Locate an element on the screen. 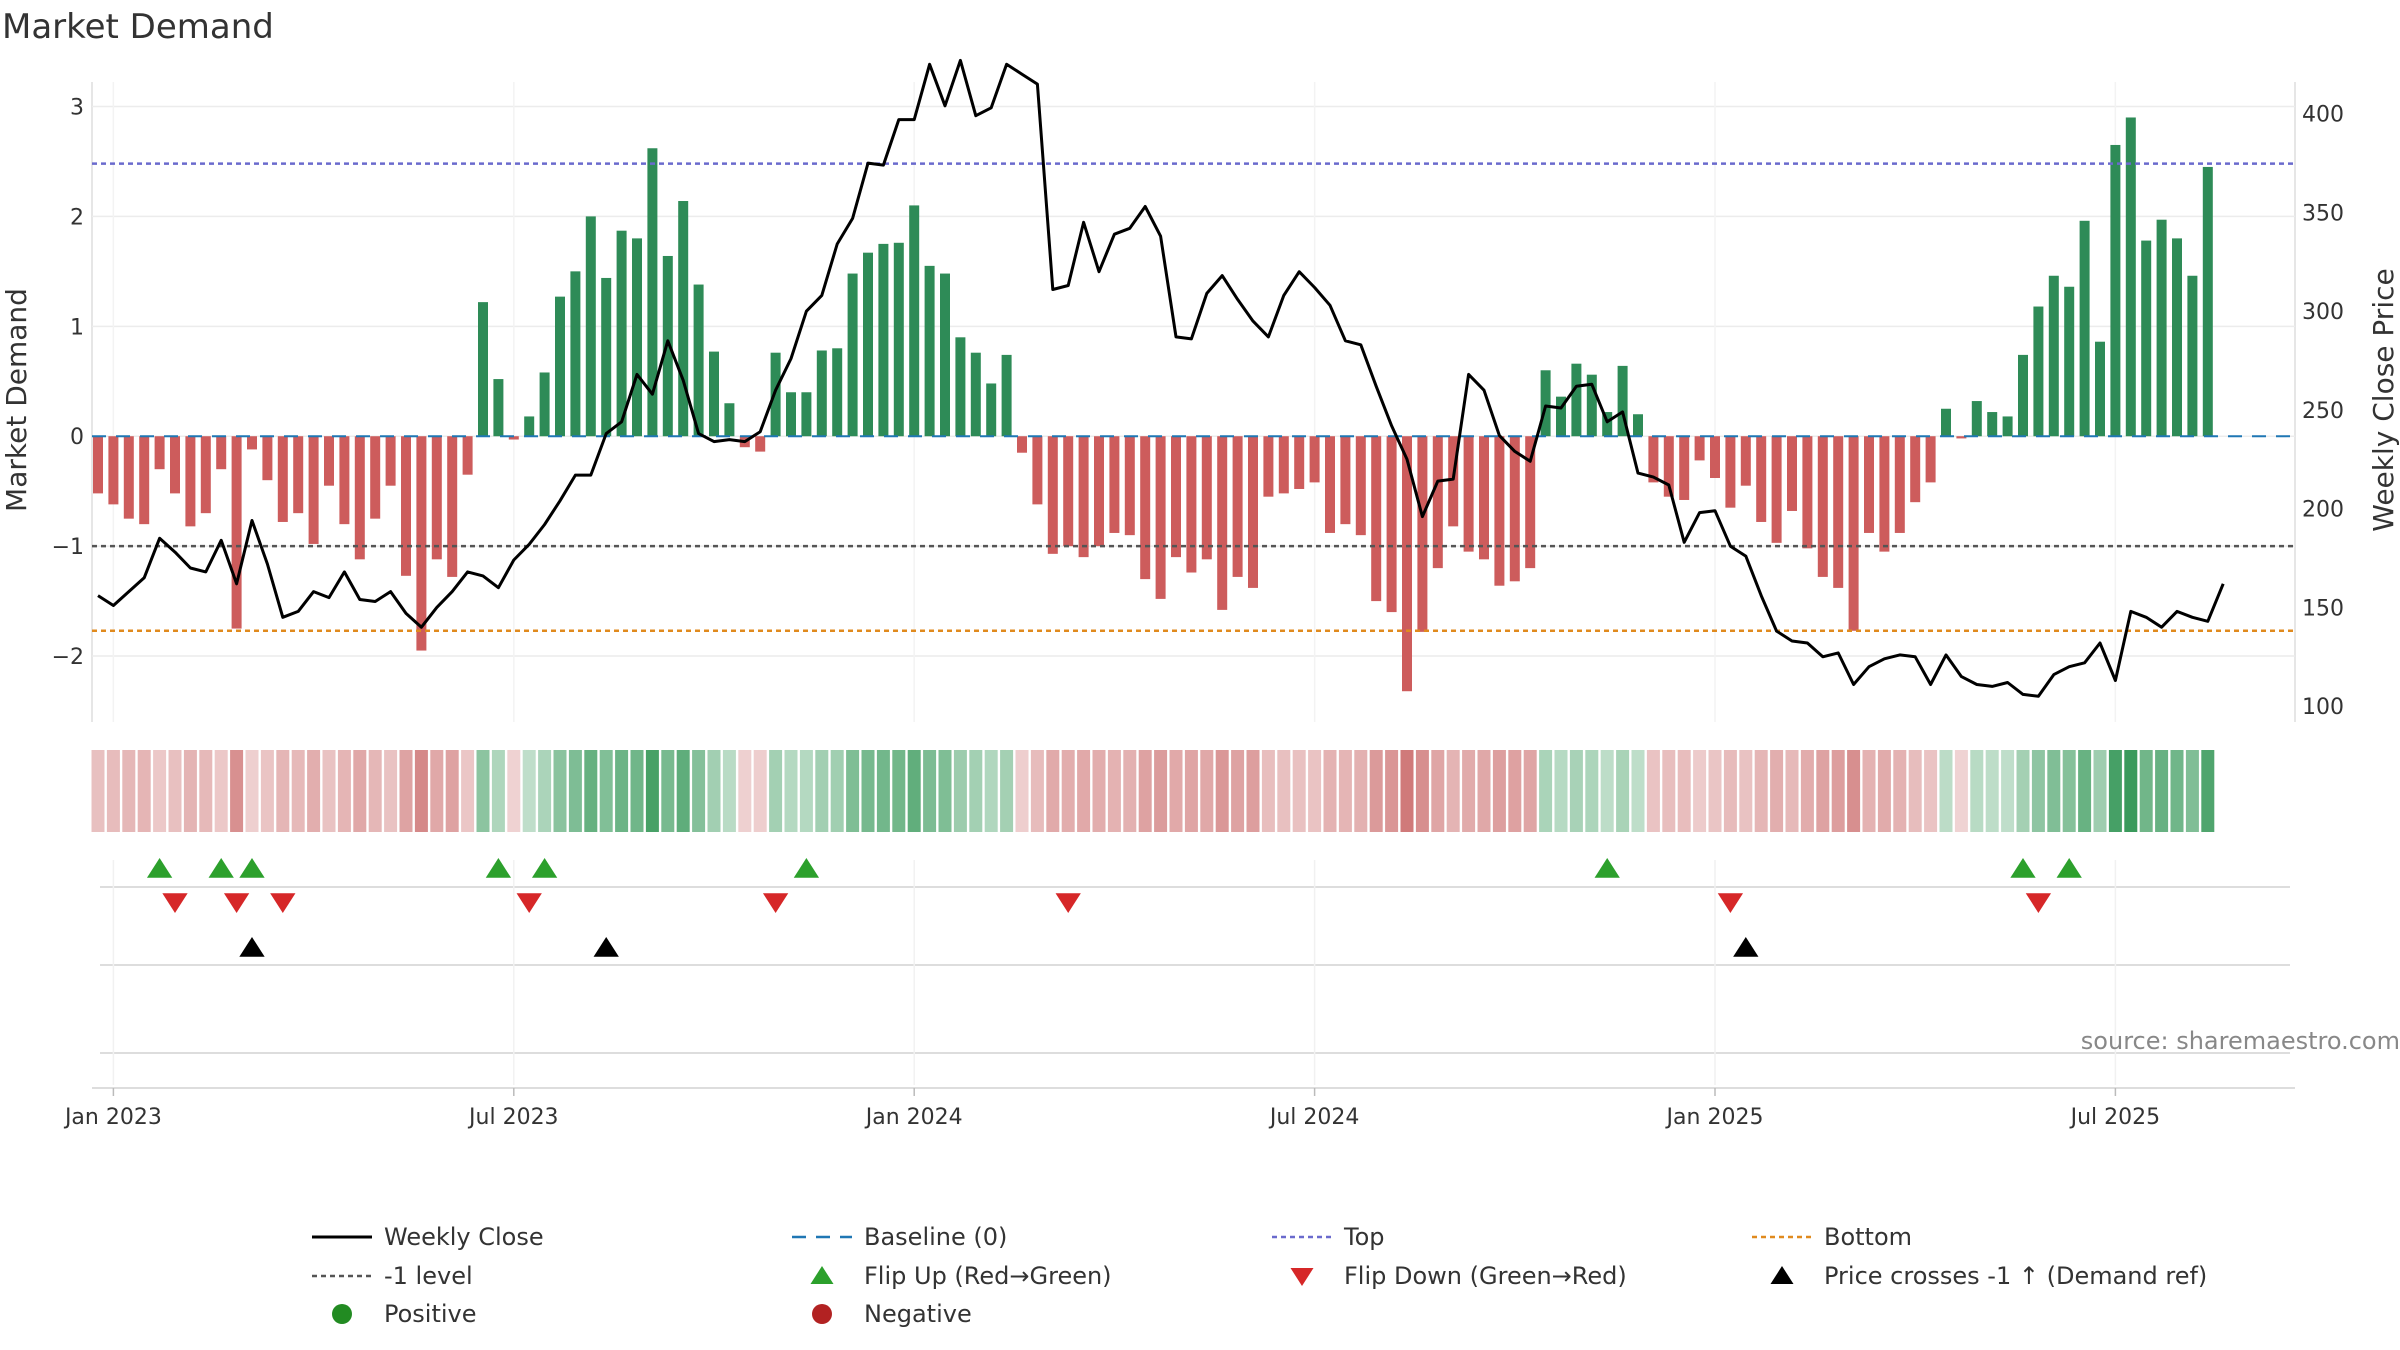  legend-label: -1 level is located at coordinates (428, 1276).